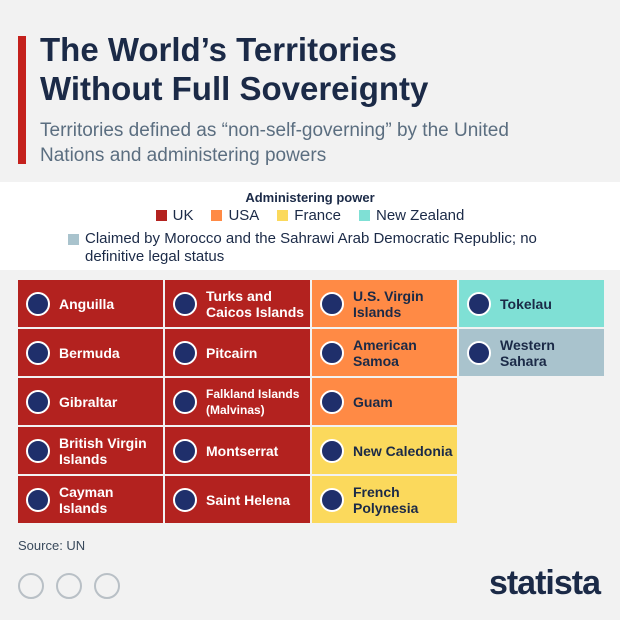 This screenshot has height=620, width=620. What do you see at coordinates (253, 401) in the screenshot?
I see `territory-name: Falkland Islands (Malvinas)` at bounding box center [253, 401].